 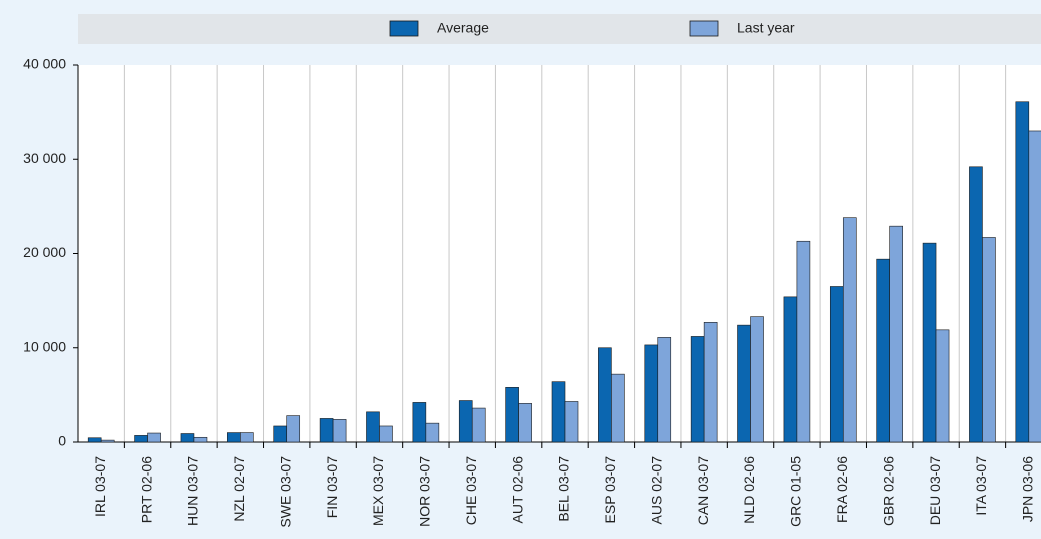 What do you see at coordinates (463, 28) in the screenshot?
I see `legend-label: Average` at bounding box center [463, 28].